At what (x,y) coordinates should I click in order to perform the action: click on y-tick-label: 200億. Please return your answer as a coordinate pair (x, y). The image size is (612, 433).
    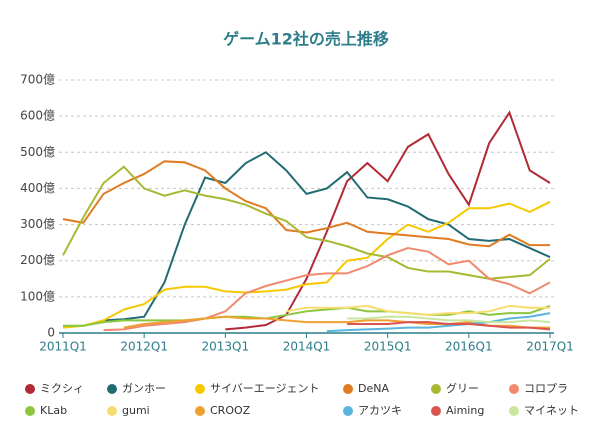
    Looking at the image, I should click on (37, 260).